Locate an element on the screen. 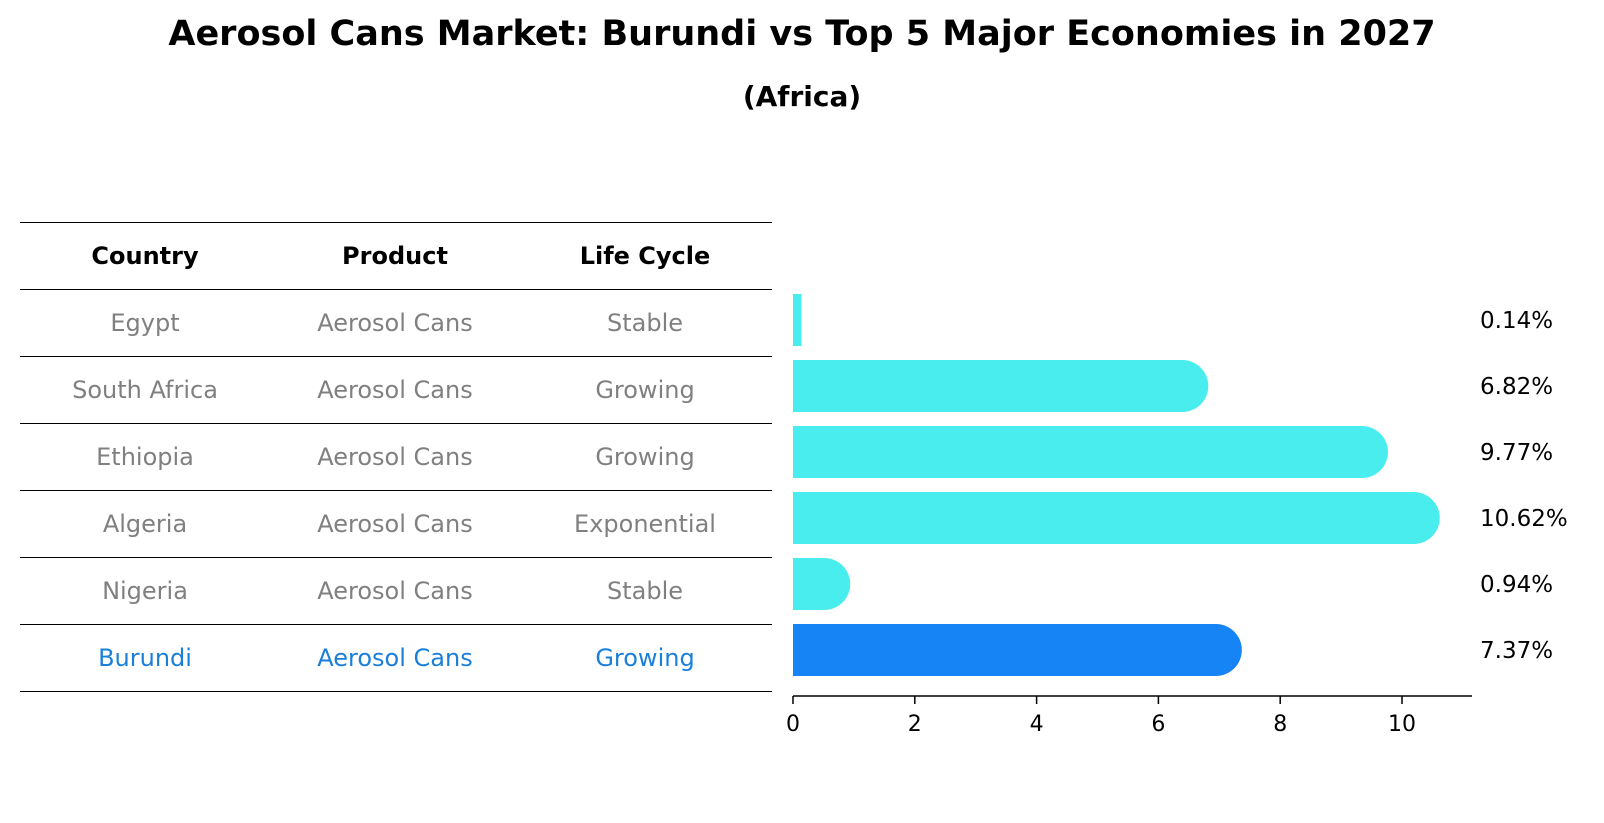 Image resolution: width=1604 pixels, height=823 pixels. x-tick-label: 10 is located at coordinates (1402, 724).